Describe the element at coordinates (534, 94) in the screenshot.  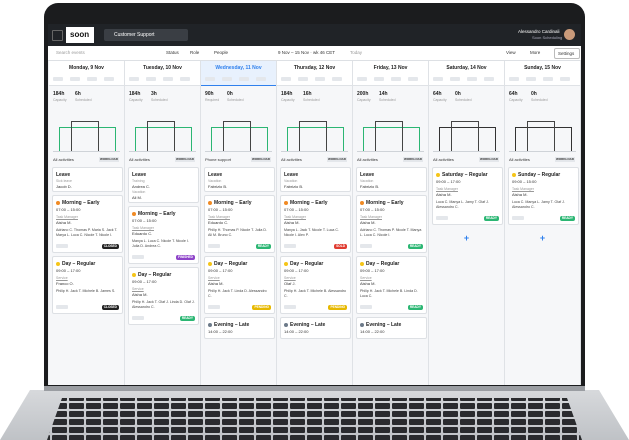
I see `stat-value: 0h` at that location.